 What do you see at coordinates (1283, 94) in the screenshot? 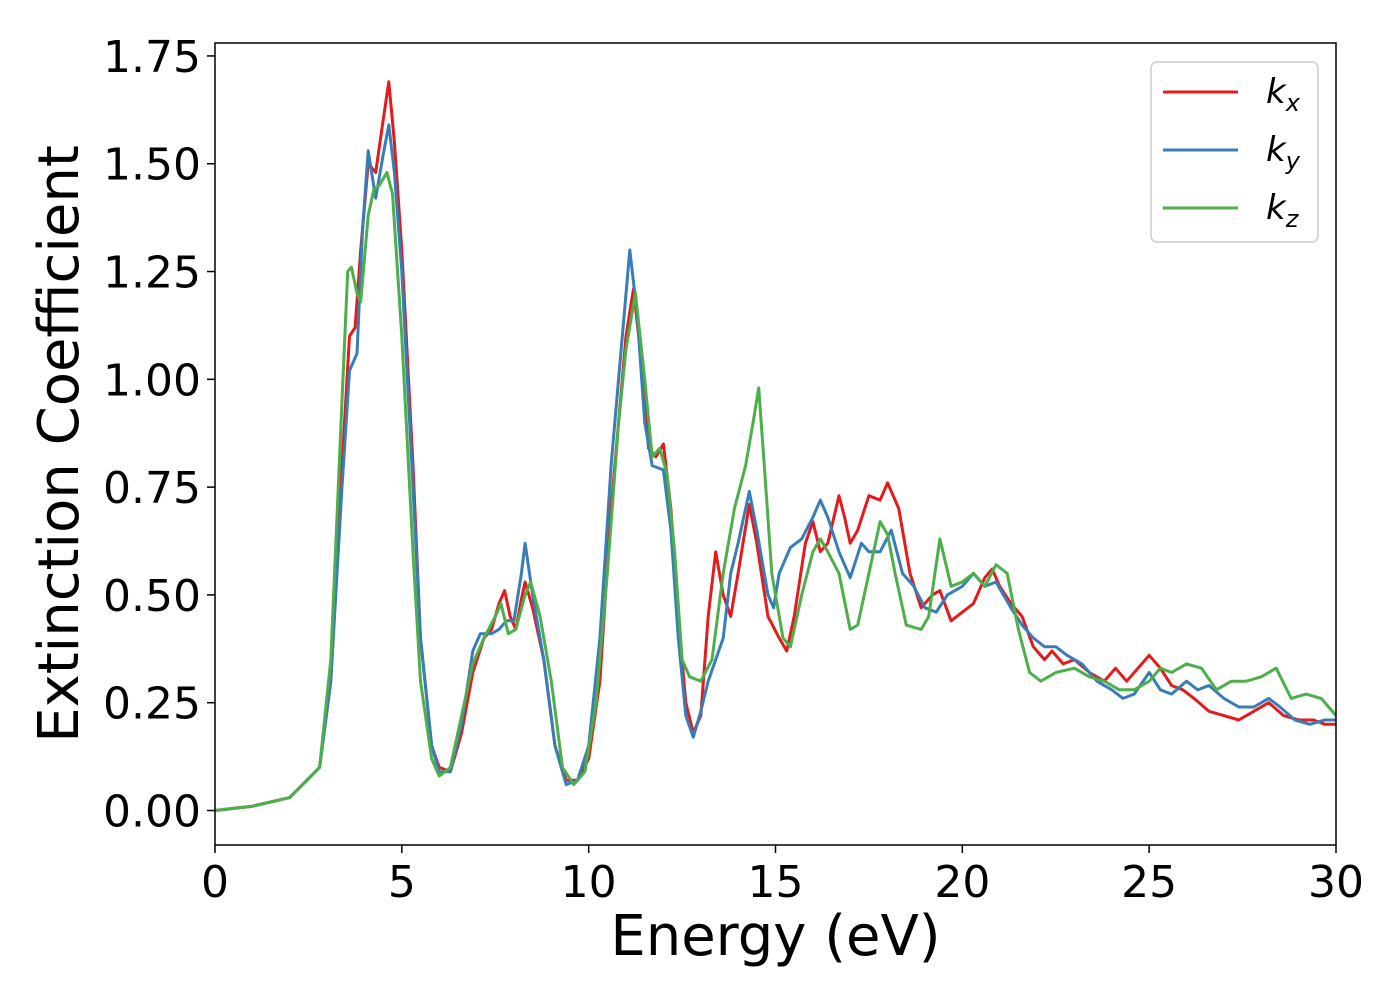
I see `legend-label-k_x: kx` at bounding box center [1283, 94].